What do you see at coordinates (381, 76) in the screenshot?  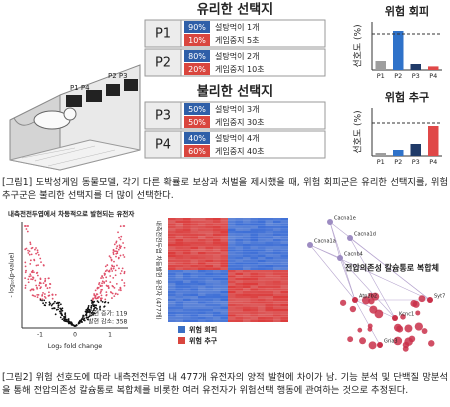 I see `x-tick-label: P1` at bounding box center [381, 76].